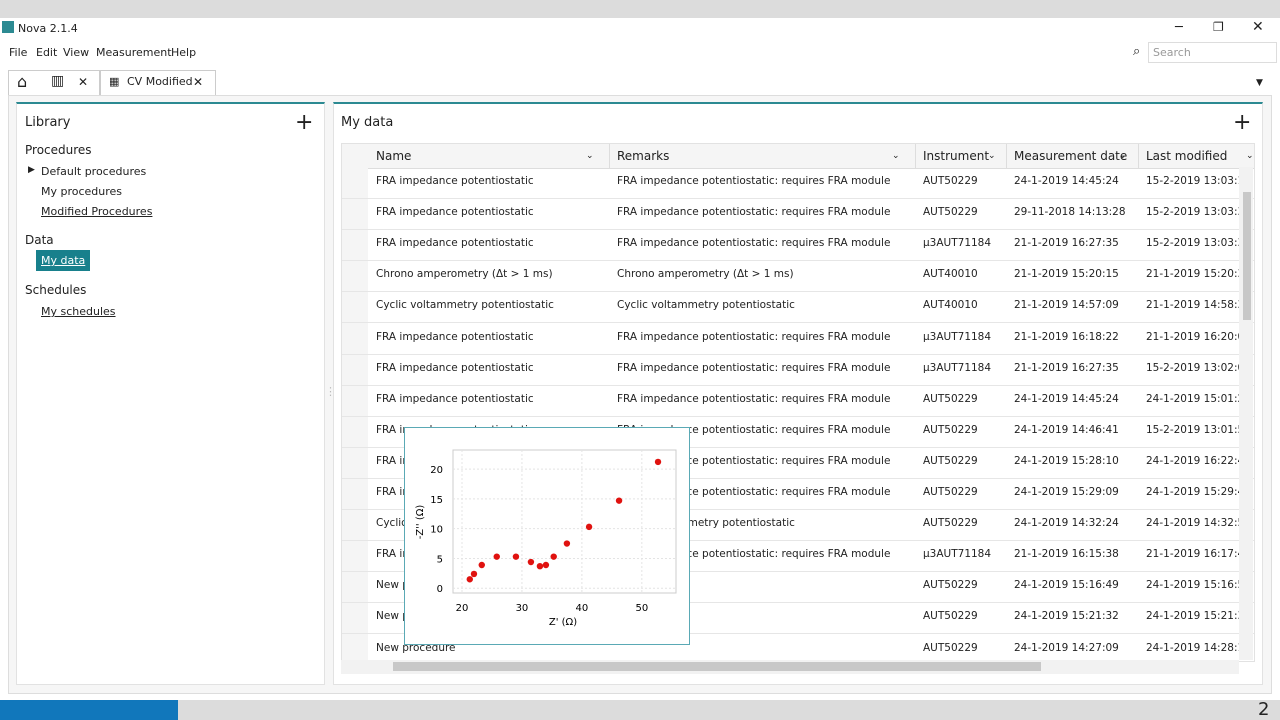  What do you see at coordinates (1172, 52) in the screenshot?
I see `search-placeholder: Search` at bounding box center [1172, 52].